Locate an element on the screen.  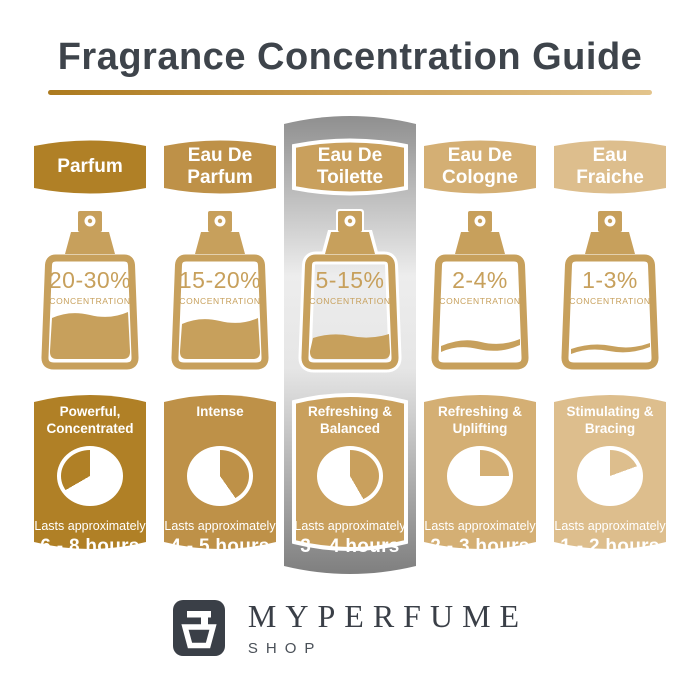
concentration-value: 2-4% is located at coordinates (480, 280).